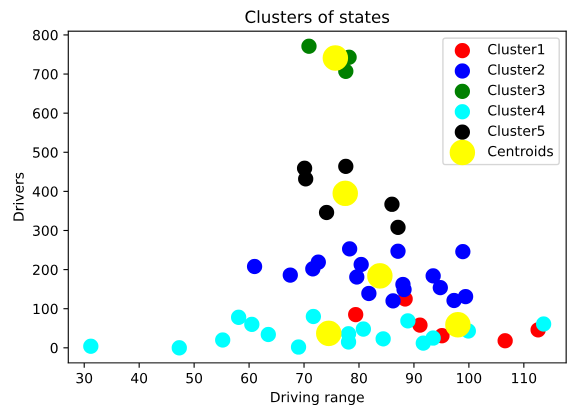 The width and height of the screenshot is (569, 405). I want to click on legend-label: Cluster2, so click(516, 69).